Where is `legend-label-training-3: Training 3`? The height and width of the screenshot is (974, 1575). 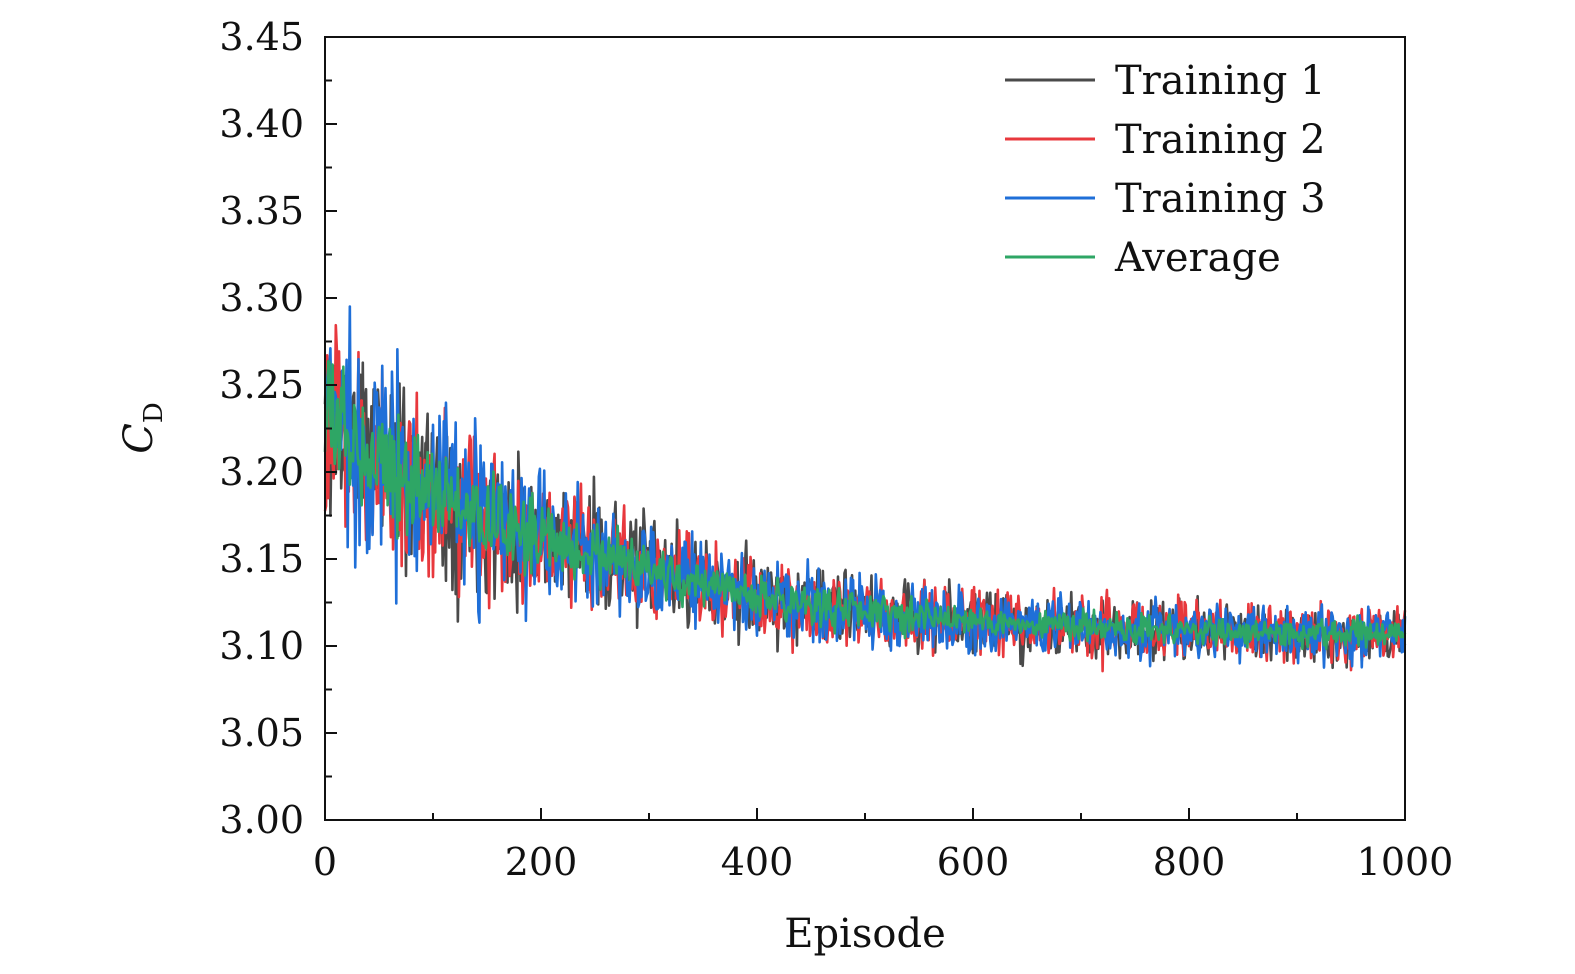 legend-label-training-3: Training 3 is located at coordinates (1220, 199).